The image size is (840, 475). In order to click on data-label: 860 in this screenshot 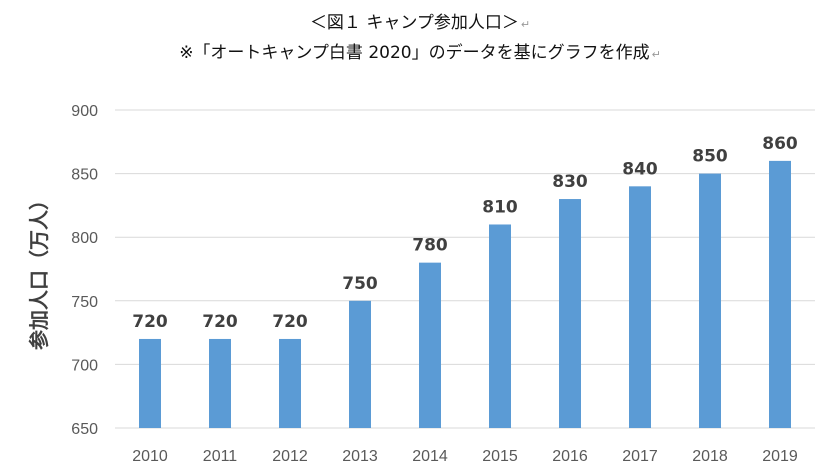, I will do `click(780, 144)`.